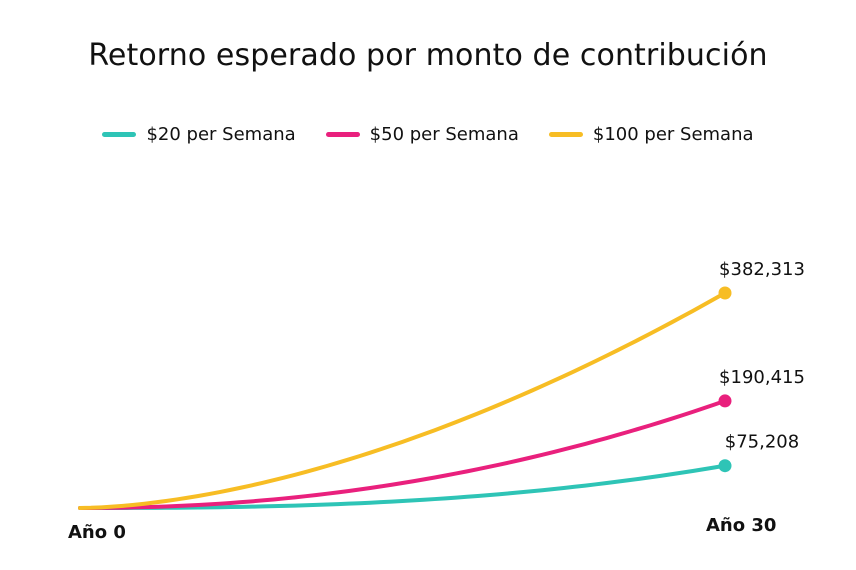 The height and width of the screenshot is (570, 856). I want to click on legend-label-100: $100 per Semana, so click(673, 134).